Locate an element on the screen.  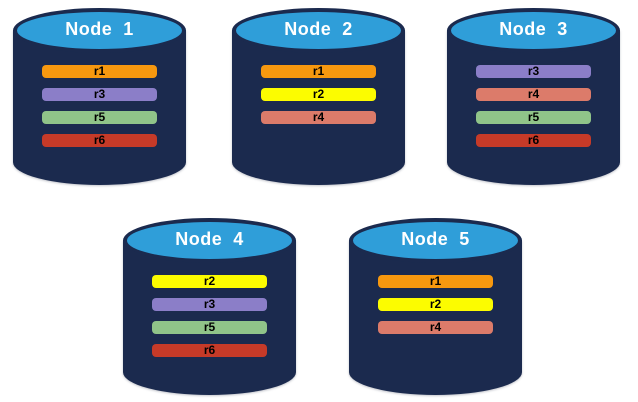
cylinder-top: Node 3 is located at coordinates (533, 30).